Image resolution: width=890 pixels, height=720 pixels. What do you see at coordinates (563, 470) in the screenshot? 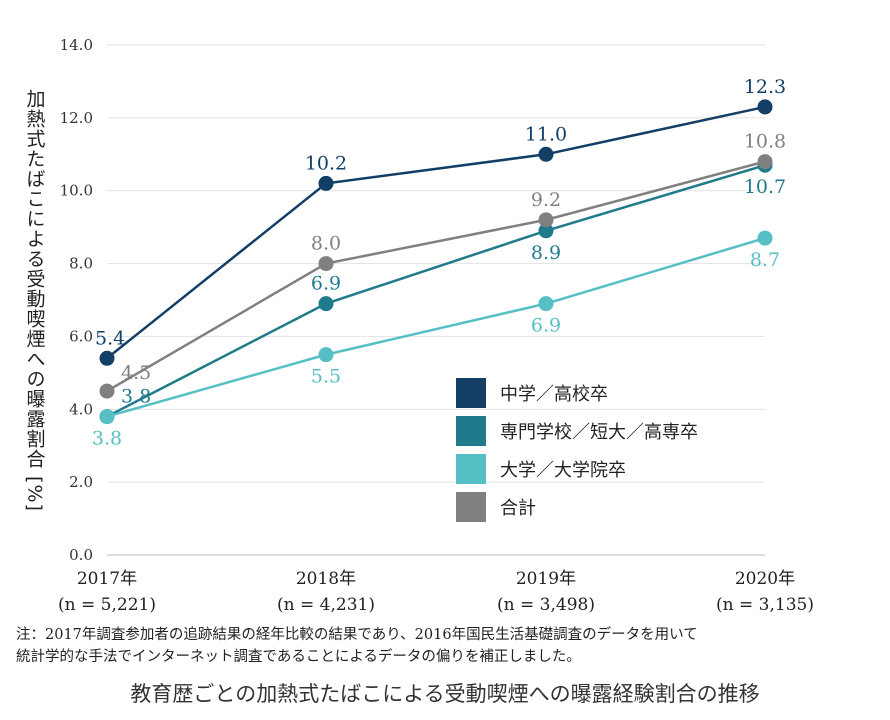
I see `legend-label: 大学／大学院卒` at bounding box center [563, 470].